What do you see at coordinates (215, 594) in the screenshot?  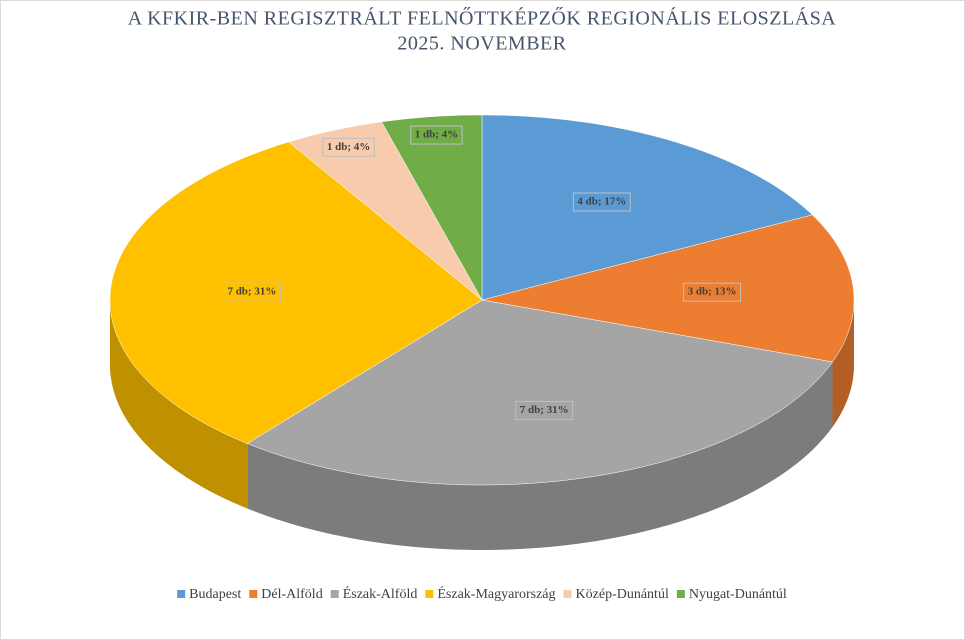 I see `legend-label: Budapest` at bounding box center [215, 594].